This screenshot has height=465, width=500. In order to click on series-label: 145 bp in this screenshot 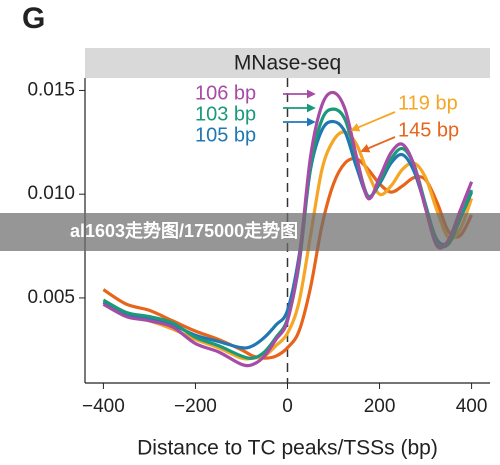, I will do `click(428, 130)`.